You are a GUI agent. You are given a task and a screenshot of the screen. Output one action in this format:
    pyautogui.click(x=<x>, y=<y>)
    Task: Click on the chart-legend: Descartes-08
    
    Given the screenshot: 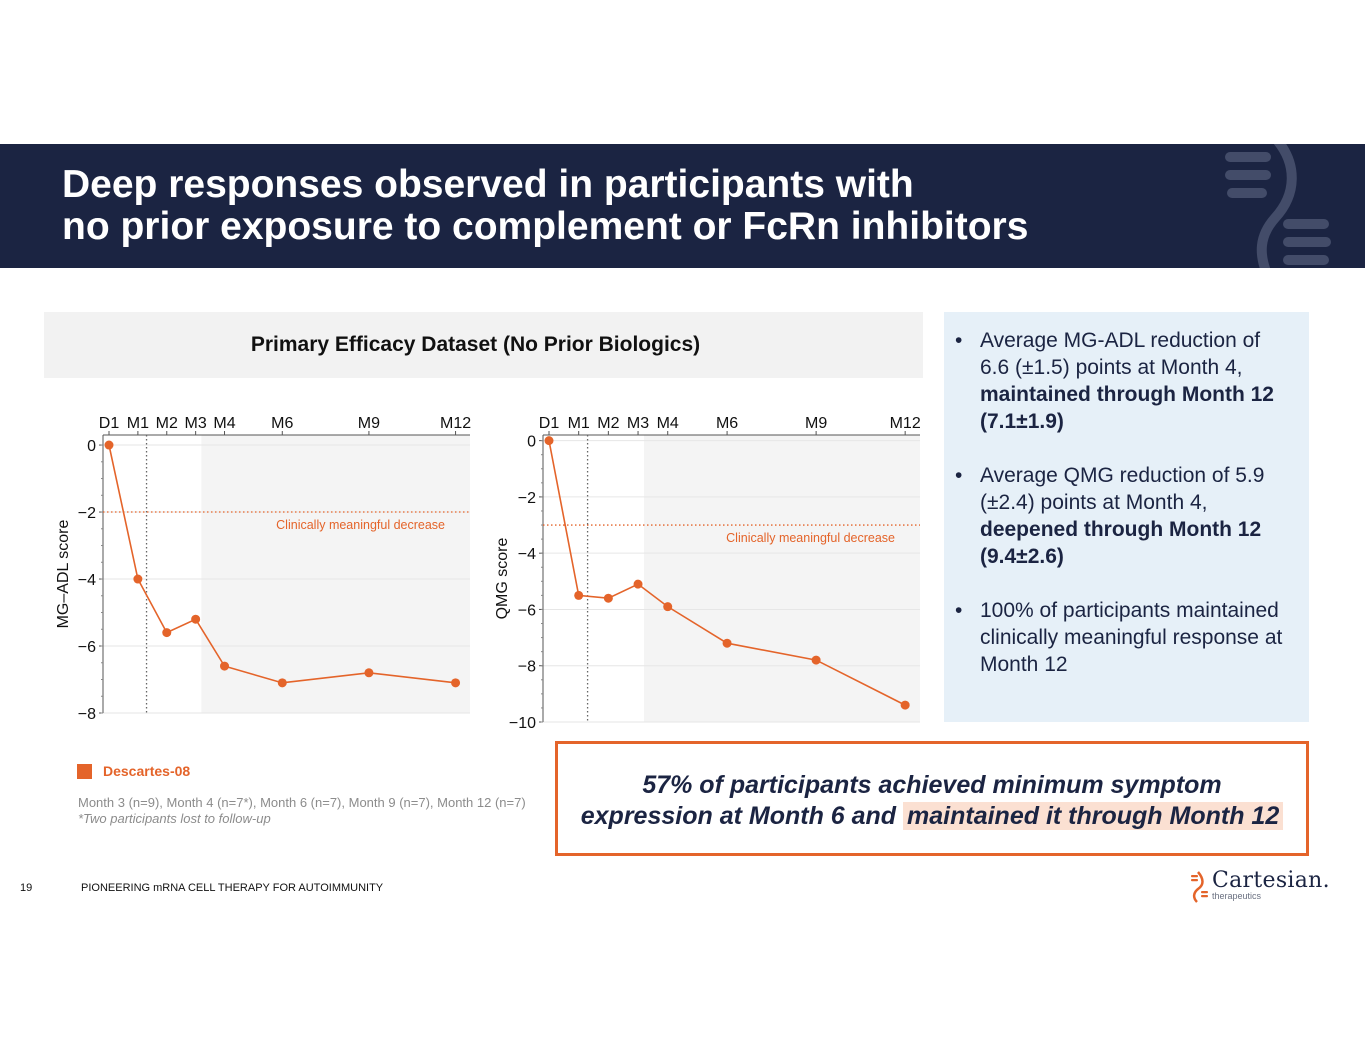 What is the action you would take?
    pyautogui.click(x=133, y=771)
    